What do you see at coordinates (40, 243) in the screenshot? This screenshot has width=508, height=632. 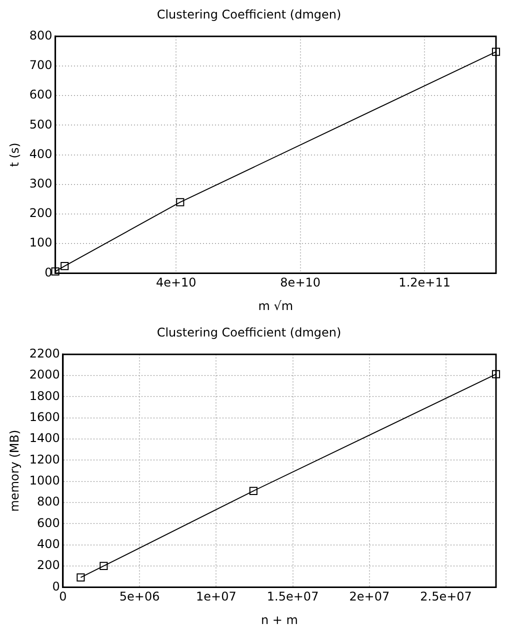 I see `y-tick-label: 100` at bounding box center [40, 243].